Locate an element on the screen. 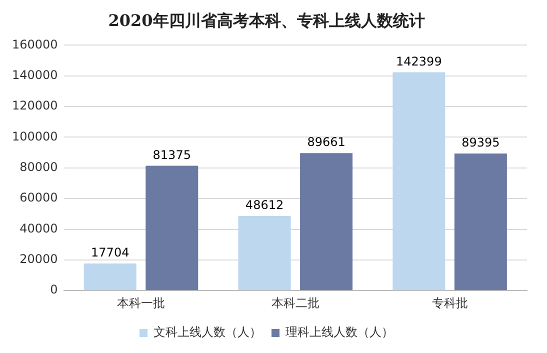 Image resolution: width=547 pixels, height=353 pixels. data-label: 89661 is located at coordinates (326, 142).